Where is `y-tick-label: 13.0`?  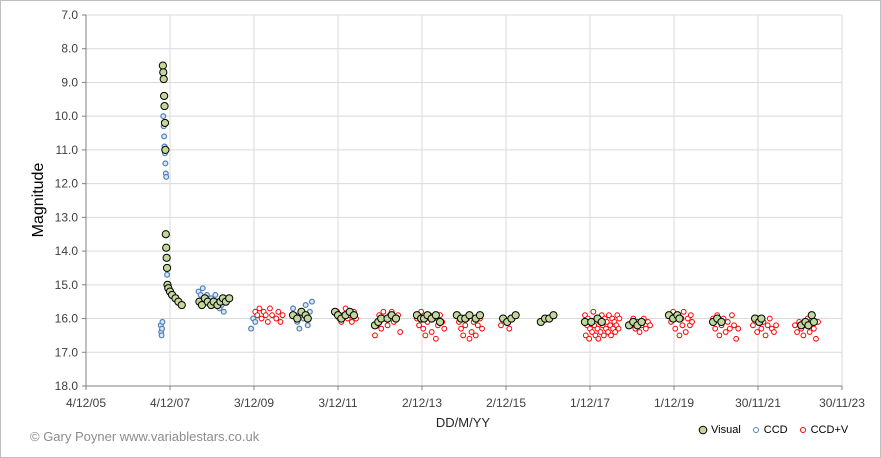 y-tick-label: 13.0 is located at coordinates (67, 217).